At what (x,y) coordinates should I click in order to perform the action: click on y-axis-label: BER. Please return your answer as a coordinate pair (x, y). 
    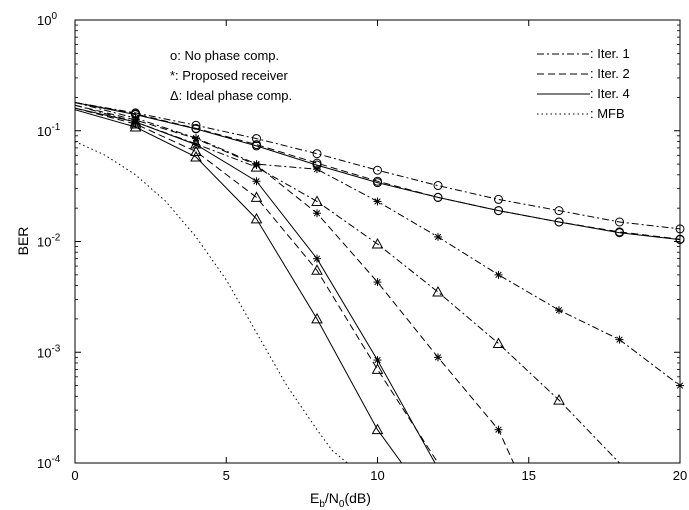
    Looking at the image, I should click on (23, 241).